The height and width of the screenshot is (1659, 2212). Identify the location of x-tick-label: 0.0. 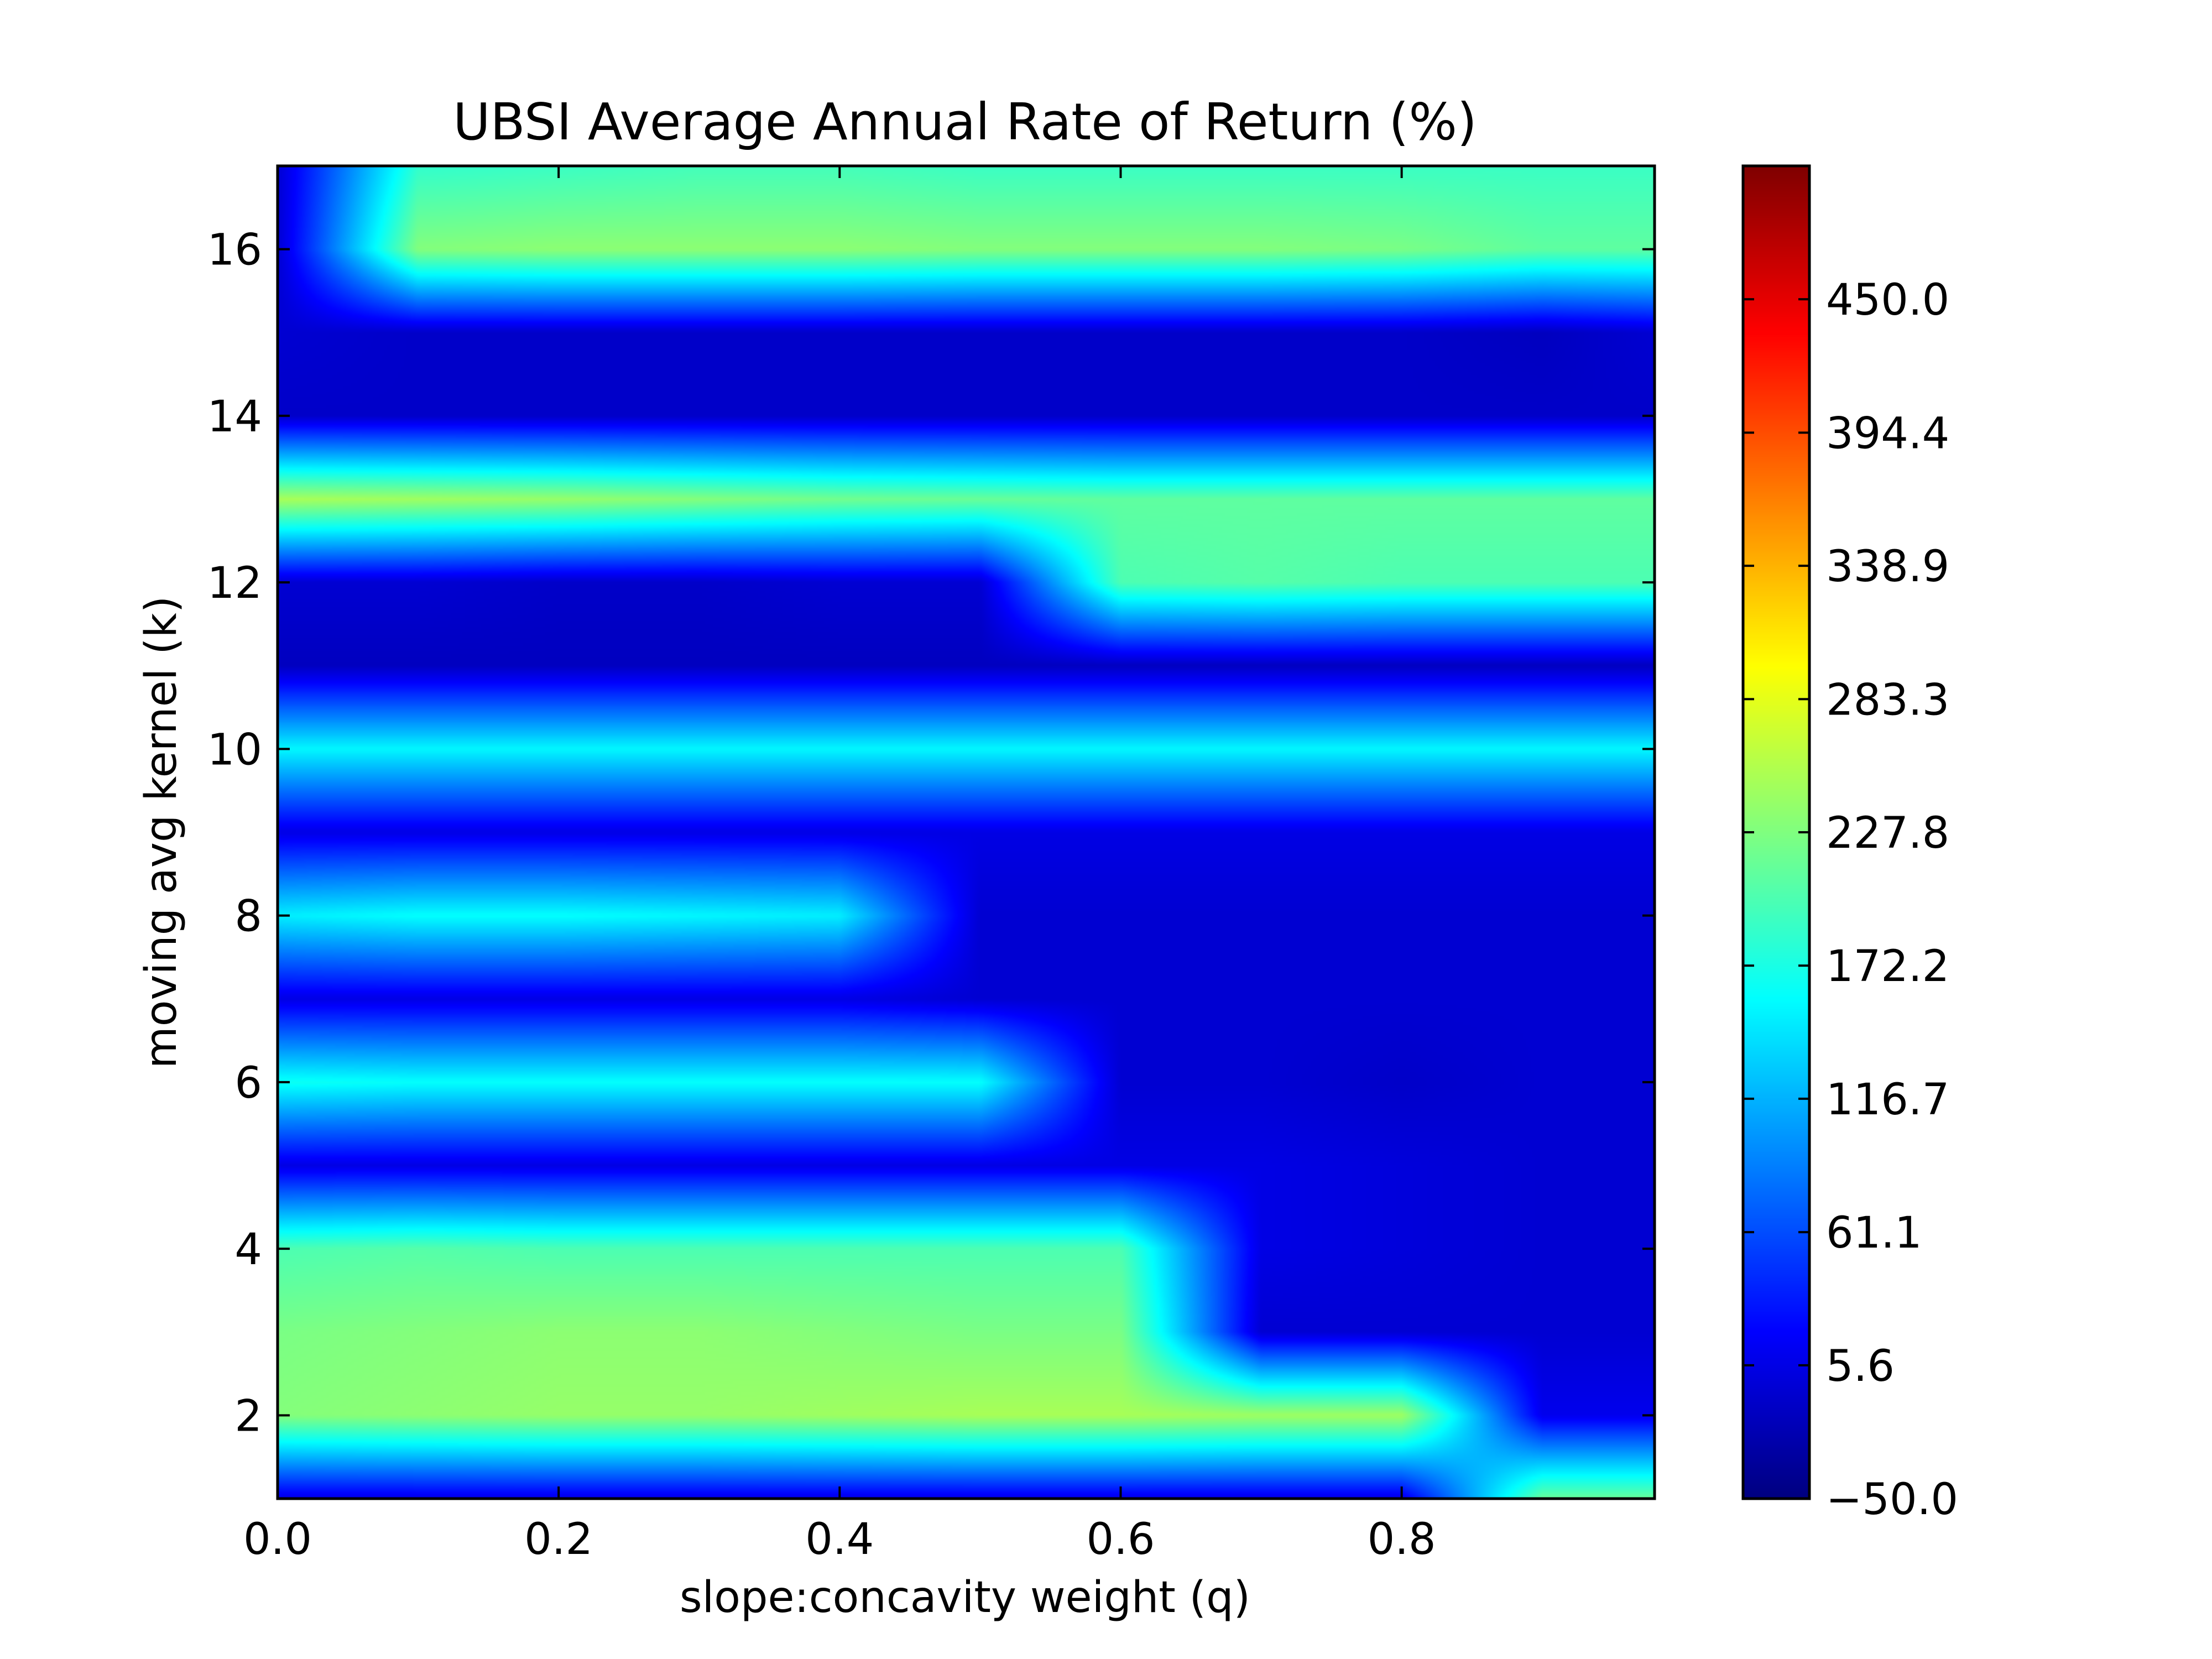
(277, 1540).